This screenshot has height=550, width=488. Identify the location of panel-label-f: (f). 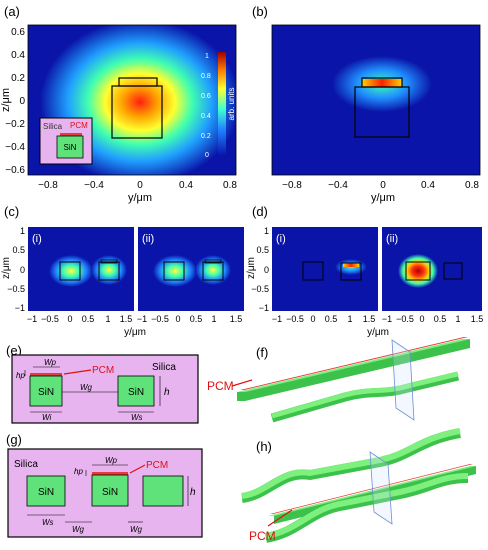
(262, 352).